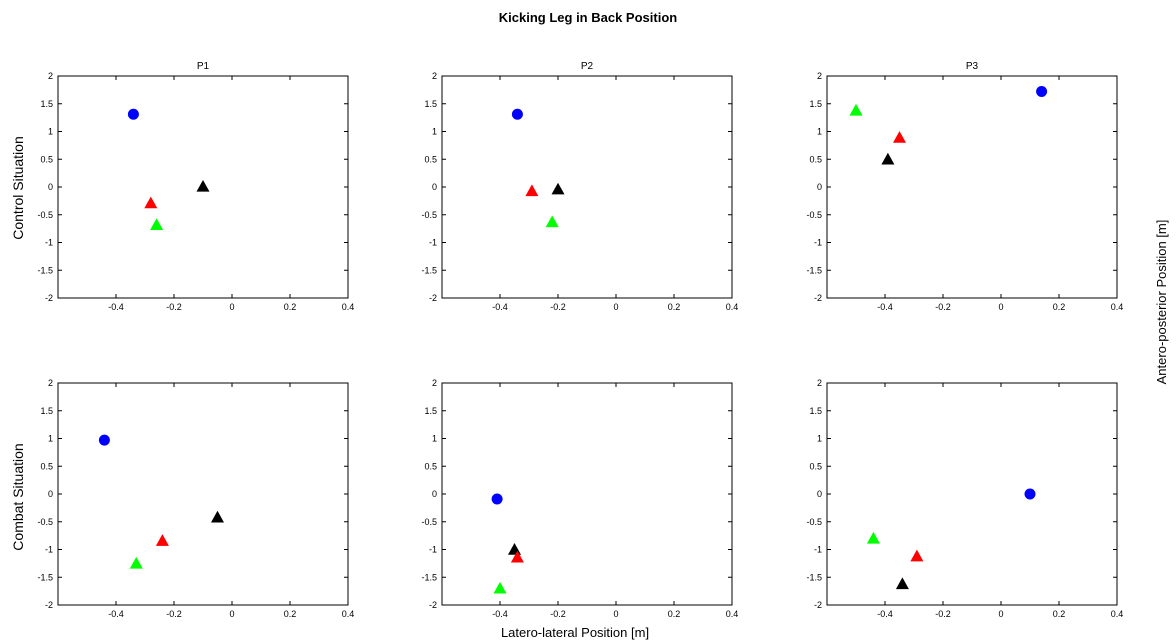  Describe the element at coordinates (587, 66) in the screenshot. I see `panel-title: P2` at that location.